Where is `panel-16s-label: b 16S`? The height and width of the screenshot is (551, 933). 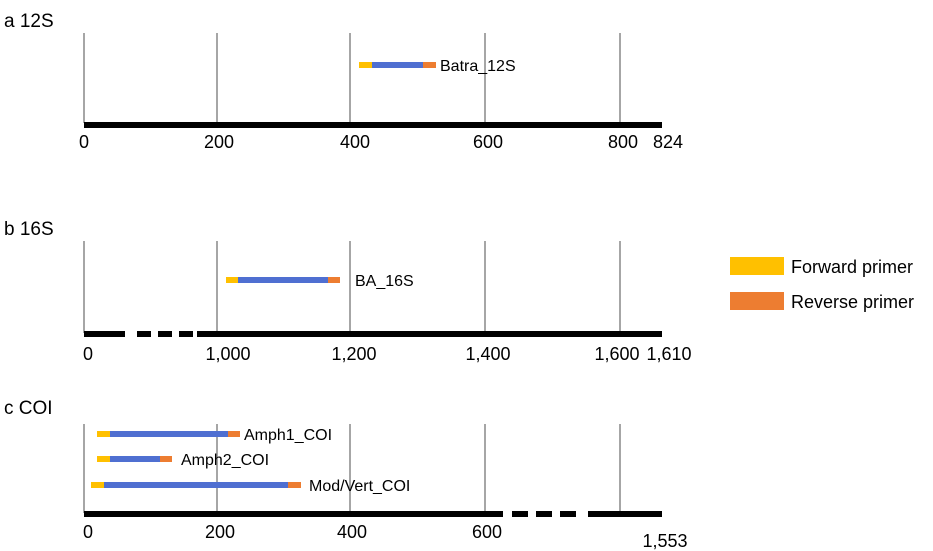
panel-16s-label: b 16S is located at coordinates (29, 229).